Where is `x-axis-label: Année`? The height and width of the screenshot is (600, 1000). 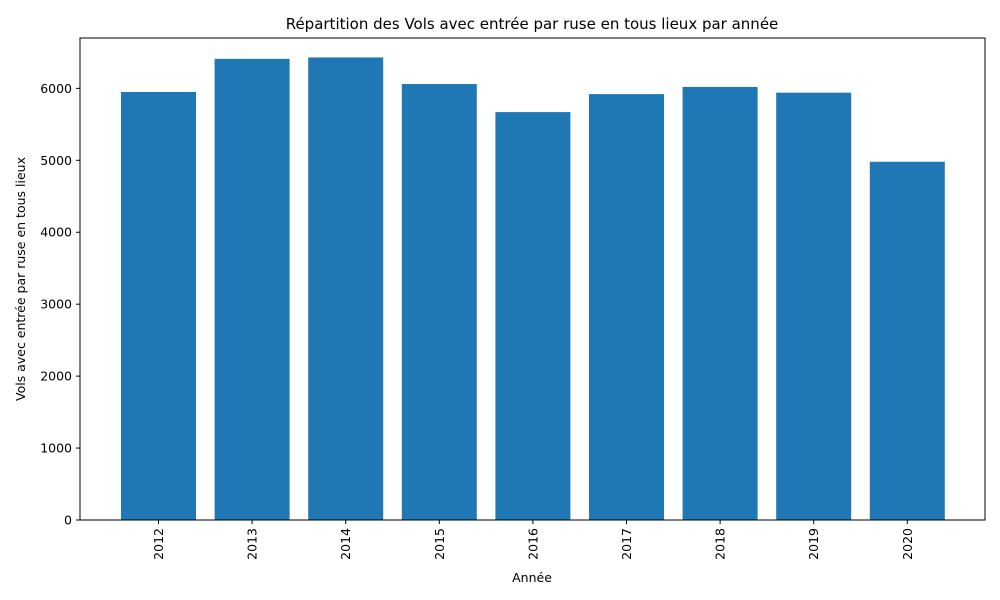 x-axis-label: Année is located at coordinates (532, 577).